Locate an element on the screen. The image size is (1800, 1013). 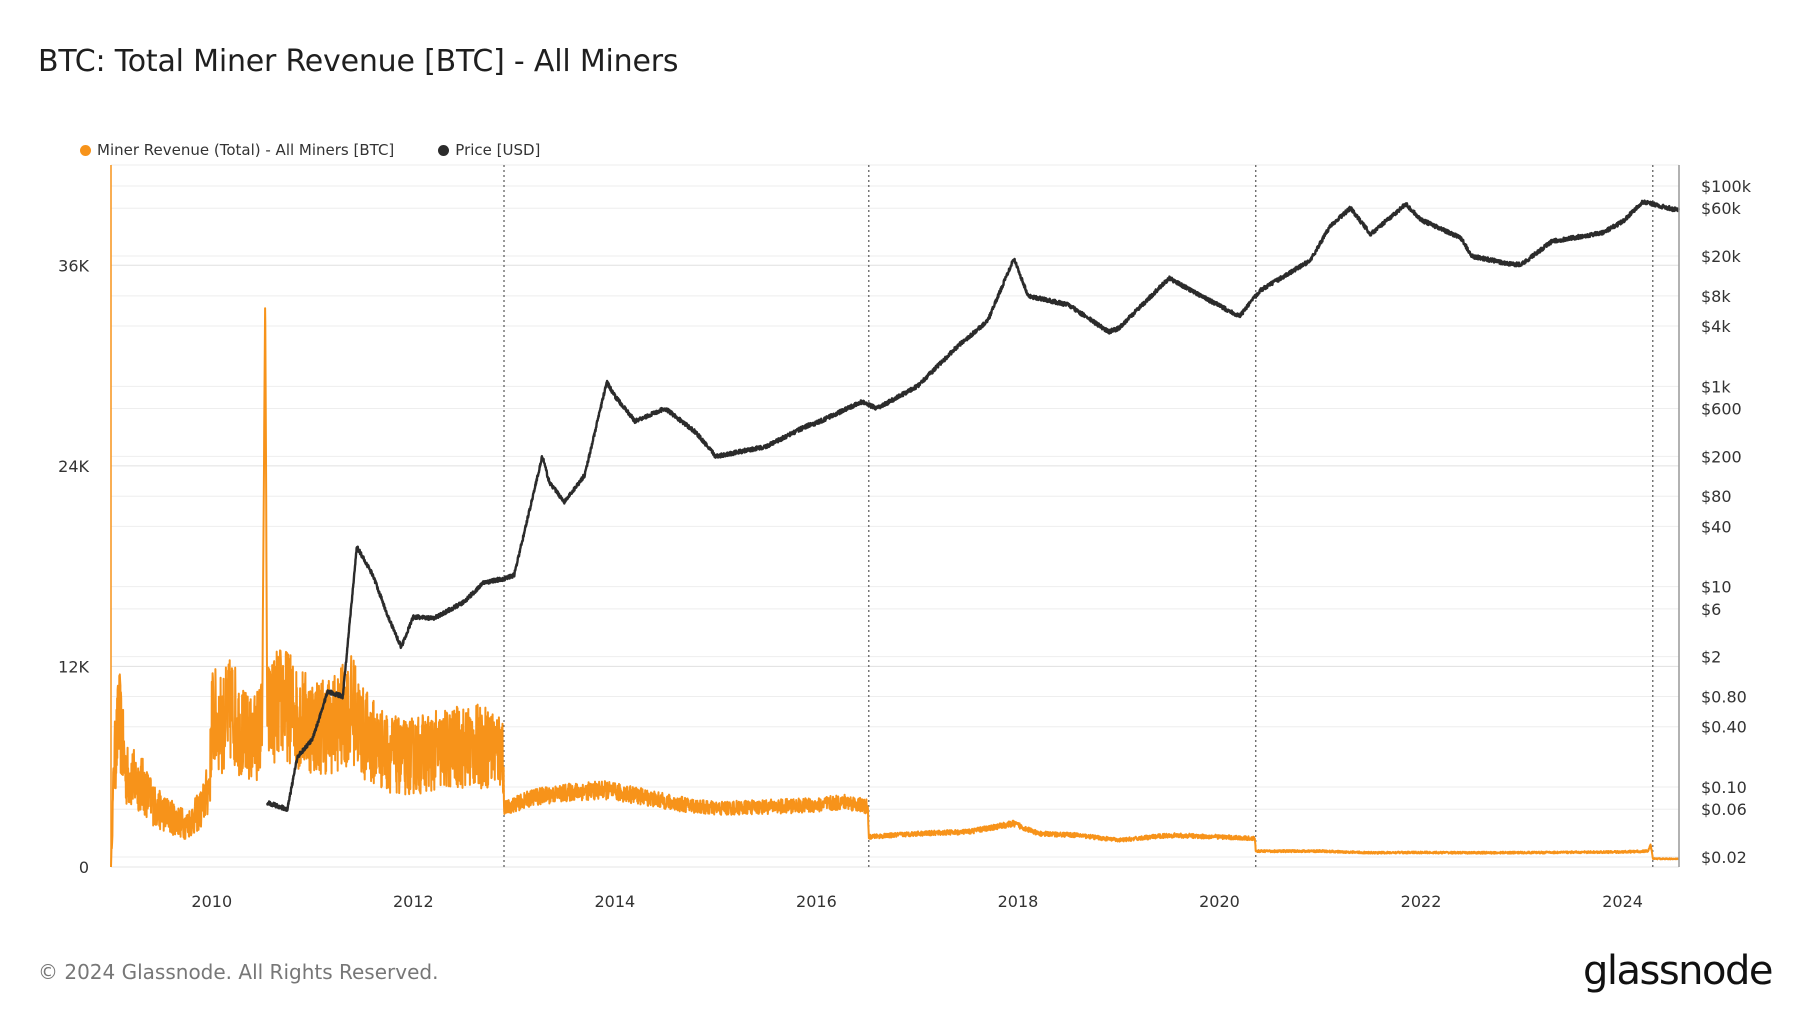
y-right-tick-label: $0.02 is located at coordinates (1724, 857).